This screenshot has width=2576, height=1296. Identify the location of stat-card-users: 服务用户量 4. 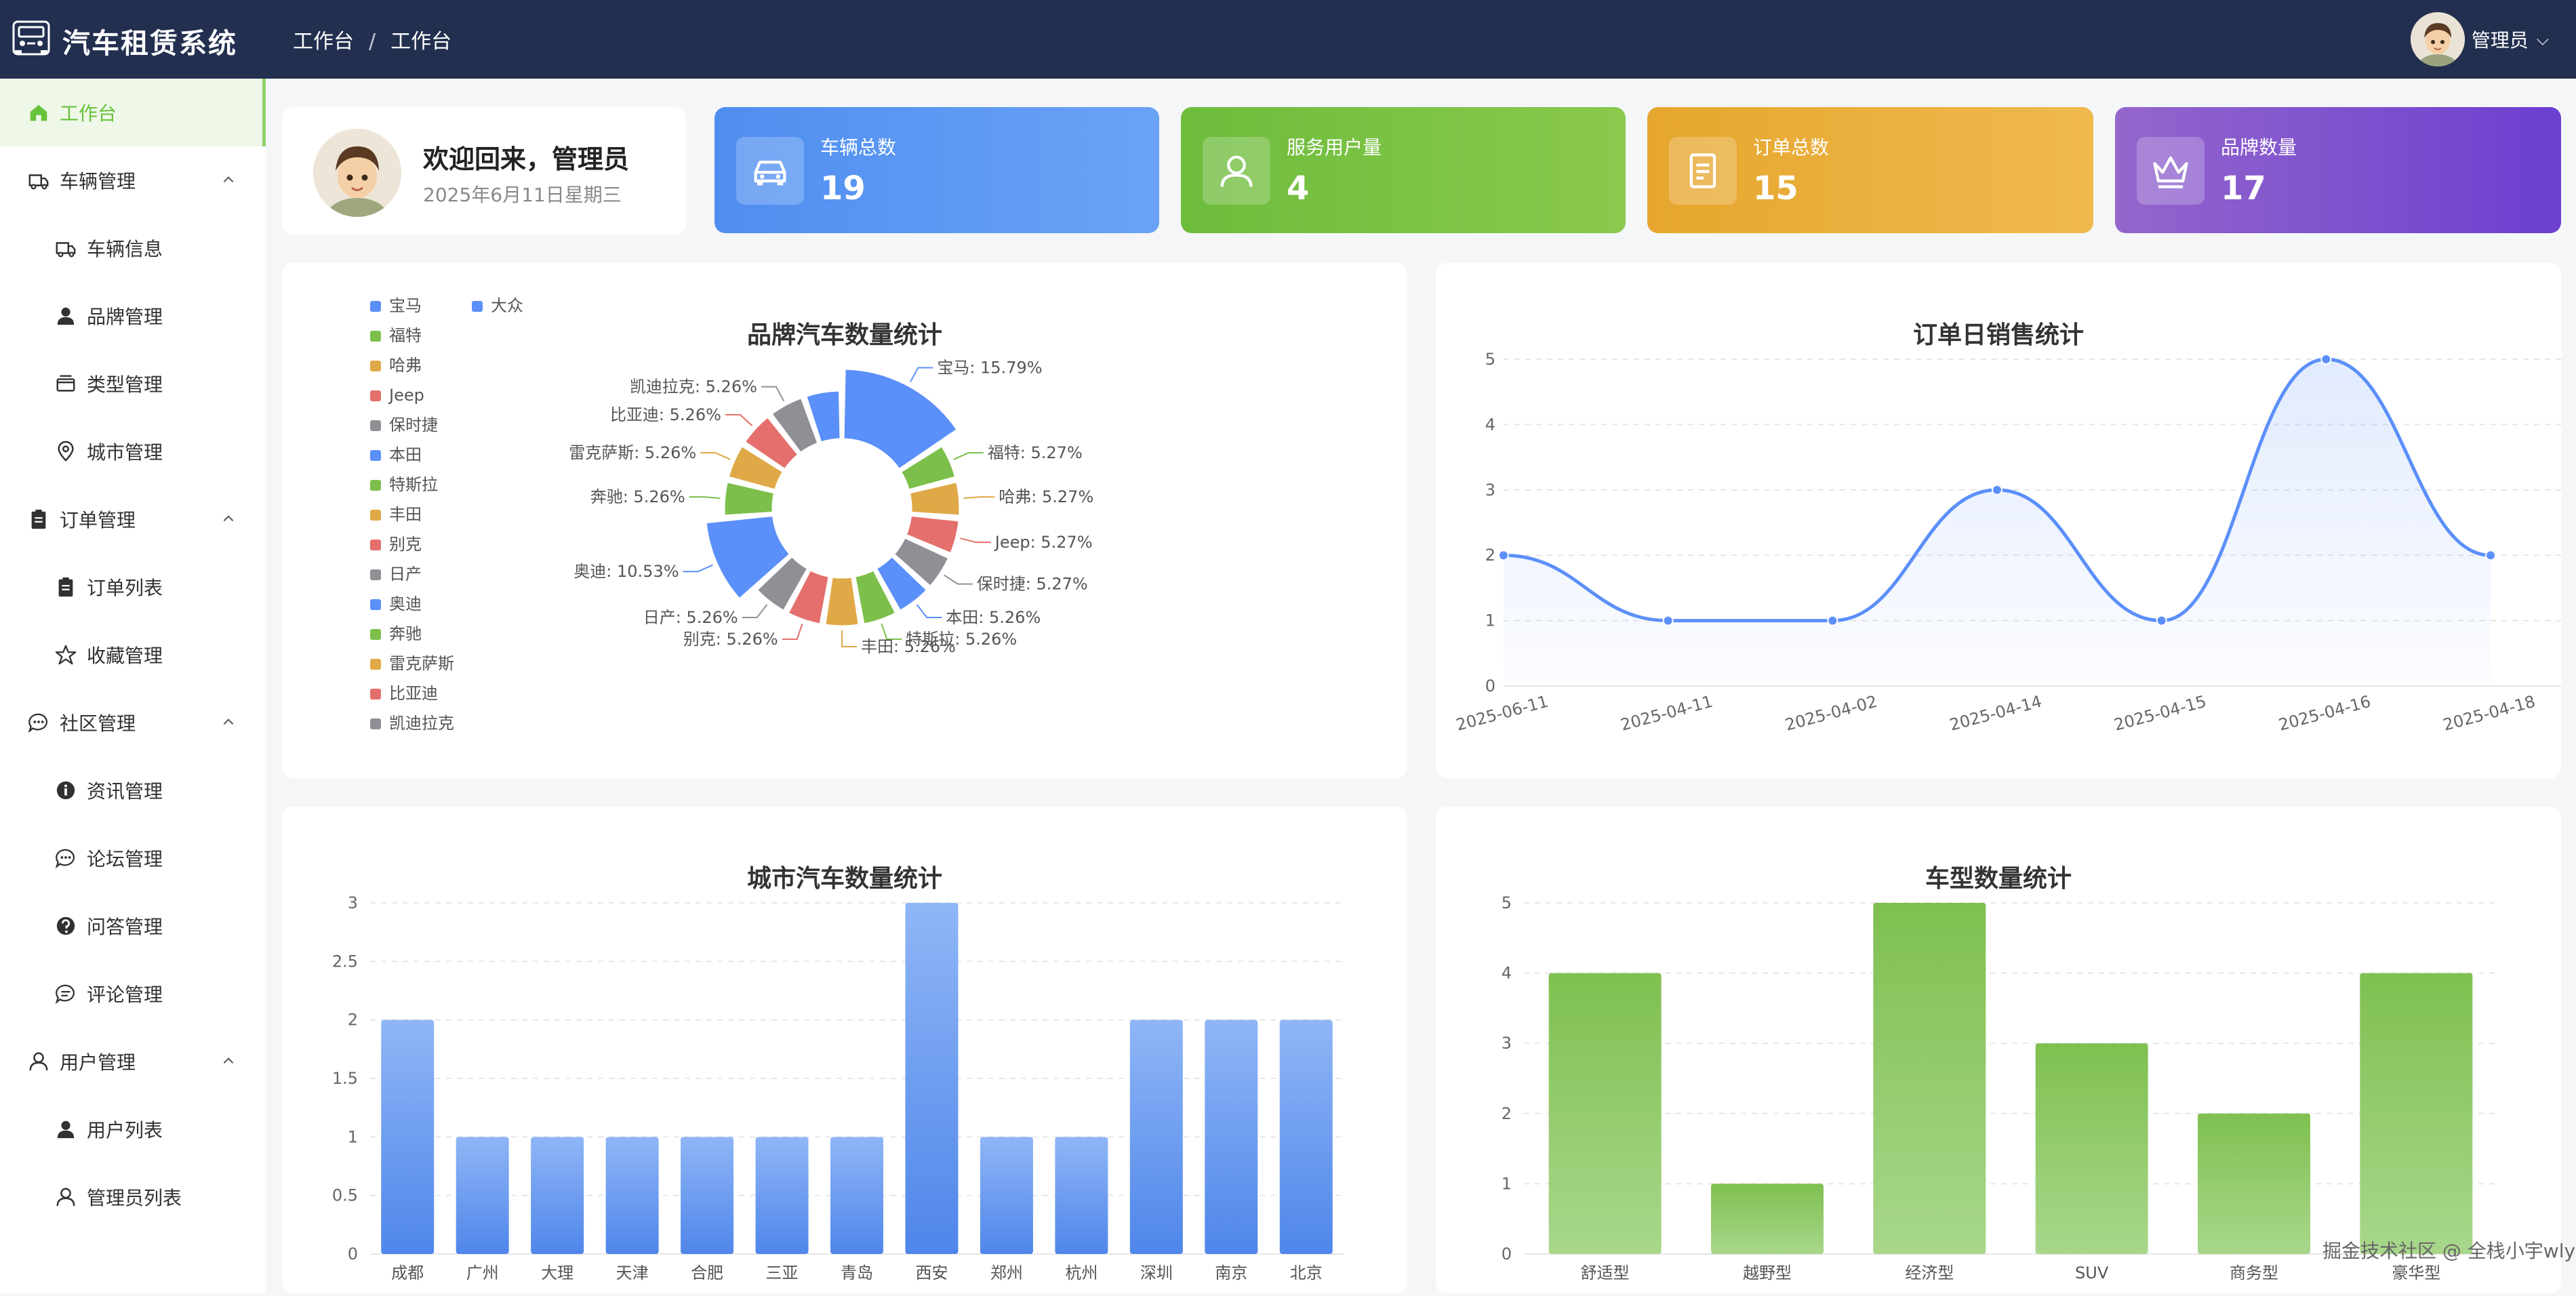
(1403, 170).